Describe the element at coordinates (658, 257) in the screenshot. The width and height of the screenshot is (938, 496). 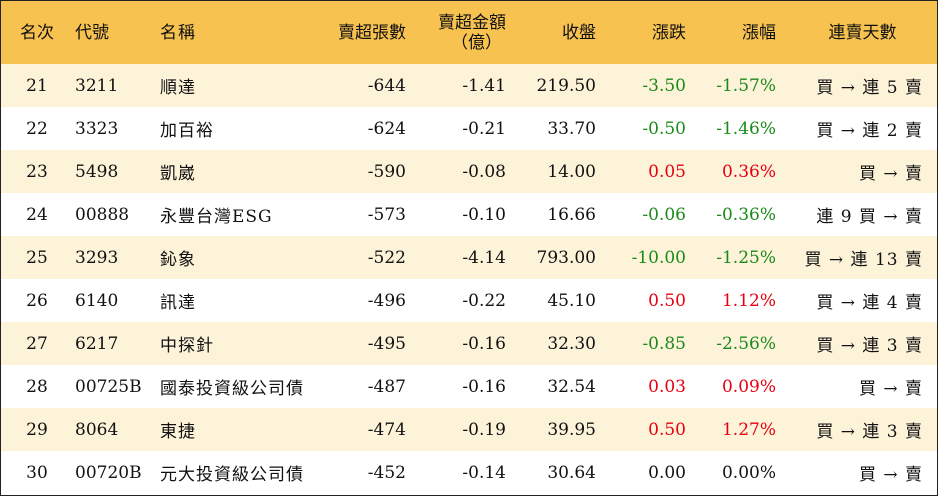
I see `cell-change: -10.00` at that location.